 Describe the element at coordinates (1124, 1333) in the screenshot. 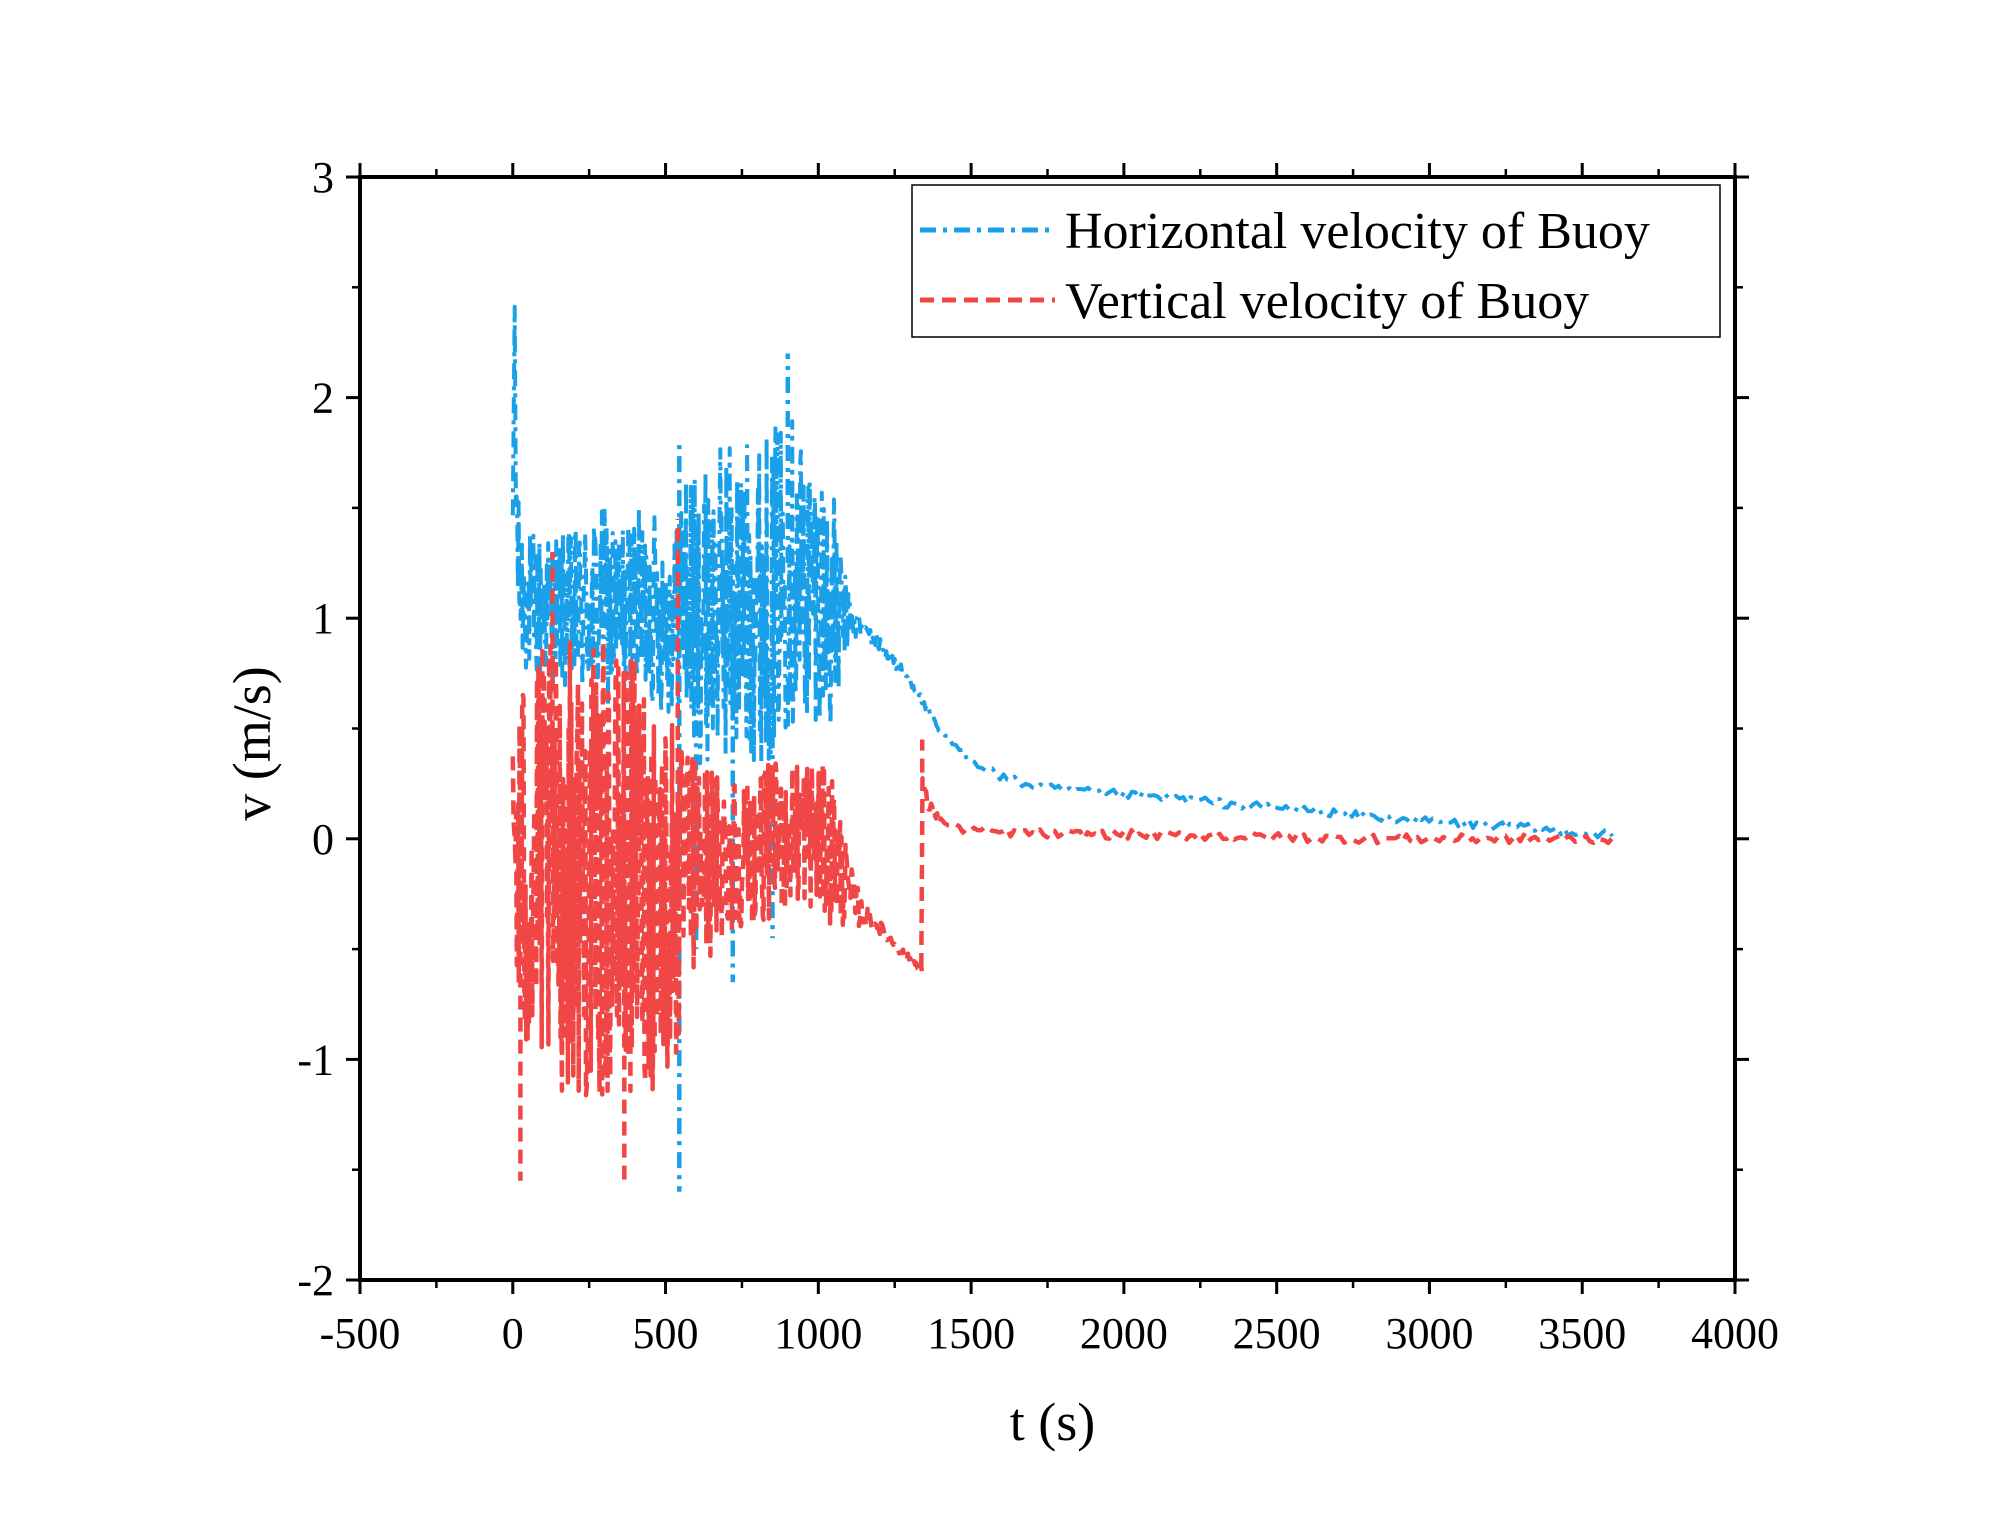

I see `x-tick-label: 2000` at that location.